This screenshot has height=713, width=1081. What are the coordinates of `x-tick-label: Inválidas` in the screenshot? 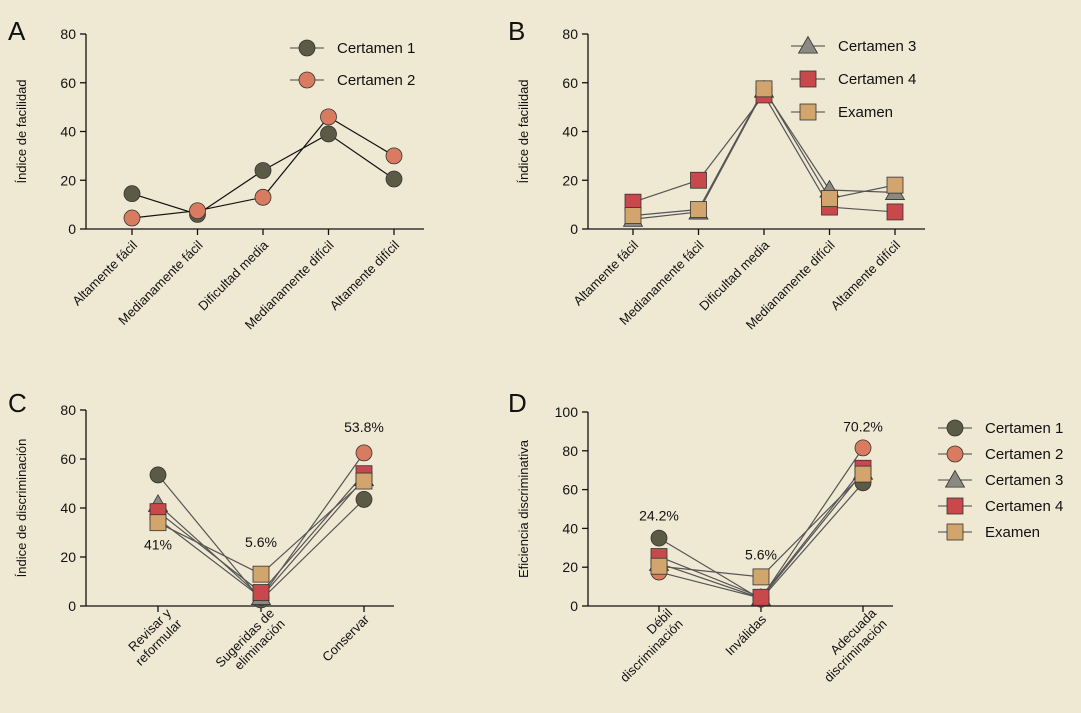 It's located at (745, 634).